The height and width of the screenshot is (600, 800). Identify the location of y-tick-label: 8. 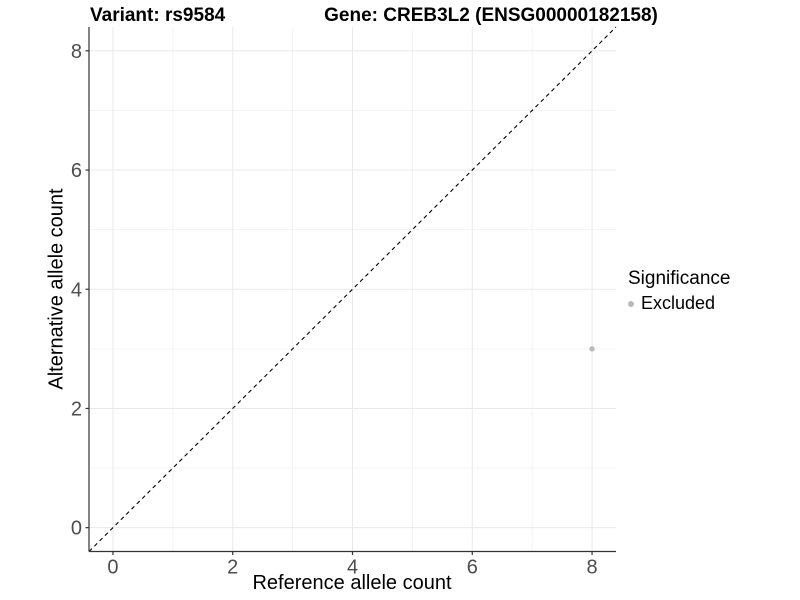
(76, 52).